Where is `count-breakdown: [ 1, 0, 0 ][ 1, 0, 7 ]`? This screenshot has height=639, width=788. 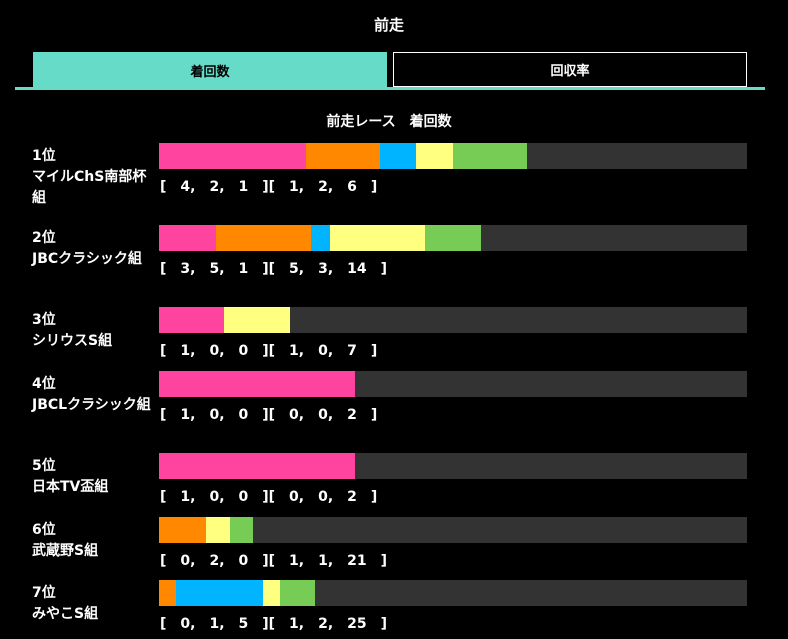 count-breakdown: [ 1, 0, 0 ][ 1, 0, 7 ] is located at coordinates (269, 351).